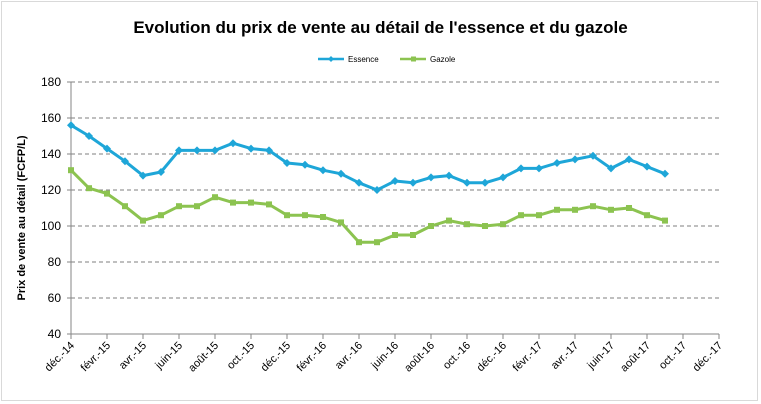  What do you see at coordinates (51, 118) in the screenshot?
I see `y-tick-label: 160` at bounding box center [51, 118].